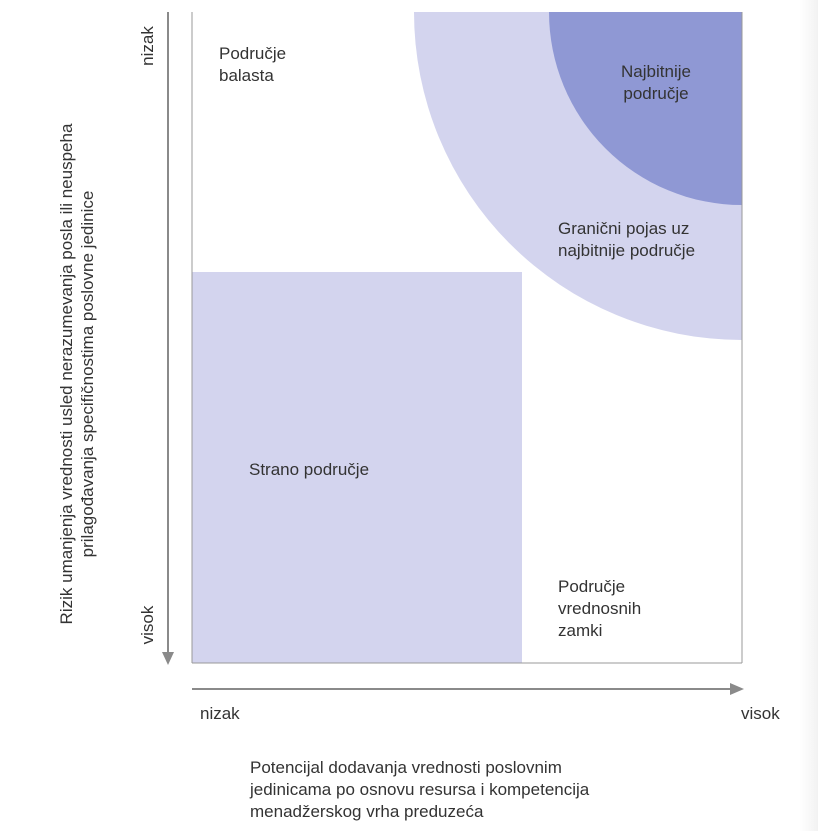 Image resolution: width=818 pixels, height=831 pixels. I want to click on heartland-label: Najbitnije područje, so click(656, 82).